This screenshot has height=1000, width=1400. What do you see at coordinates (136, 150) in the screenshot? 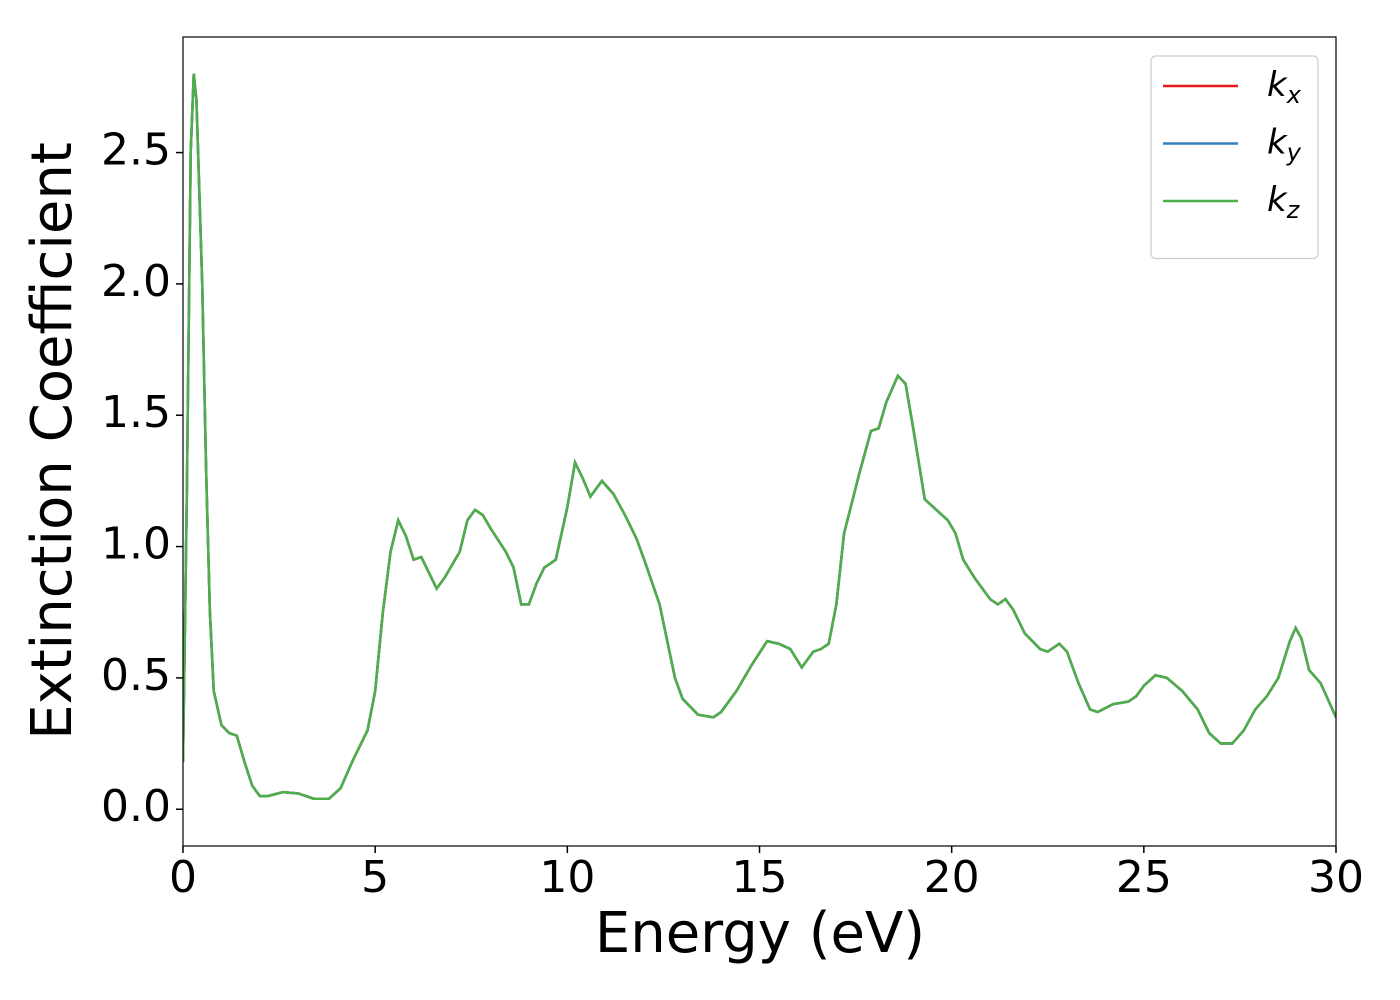
I see `y-tick-label: 2.5` at bounding box center [136, 150].